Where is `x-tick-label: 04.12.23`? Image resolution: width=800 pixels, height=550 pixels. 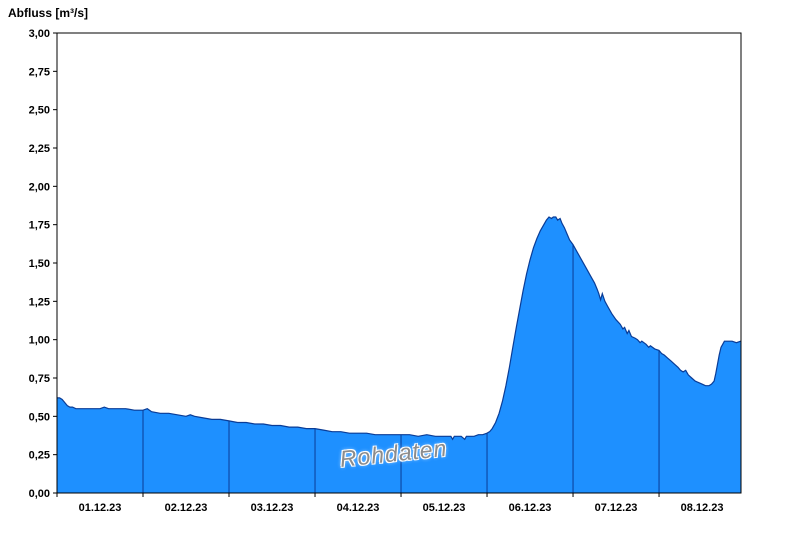
x-tick-label: 04.12.23 is located at coordinates (358, 508).